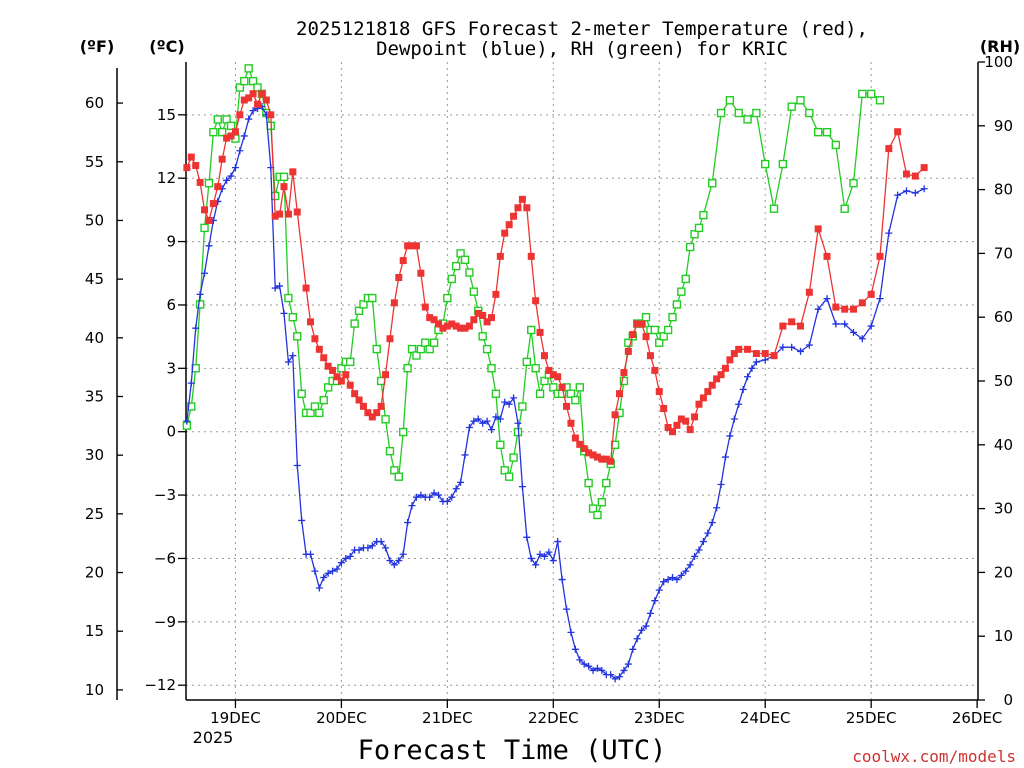 The height and width of the screenshot is (768, 1024). I want to click on celsius-tick-label: 0, so click(171, 432).